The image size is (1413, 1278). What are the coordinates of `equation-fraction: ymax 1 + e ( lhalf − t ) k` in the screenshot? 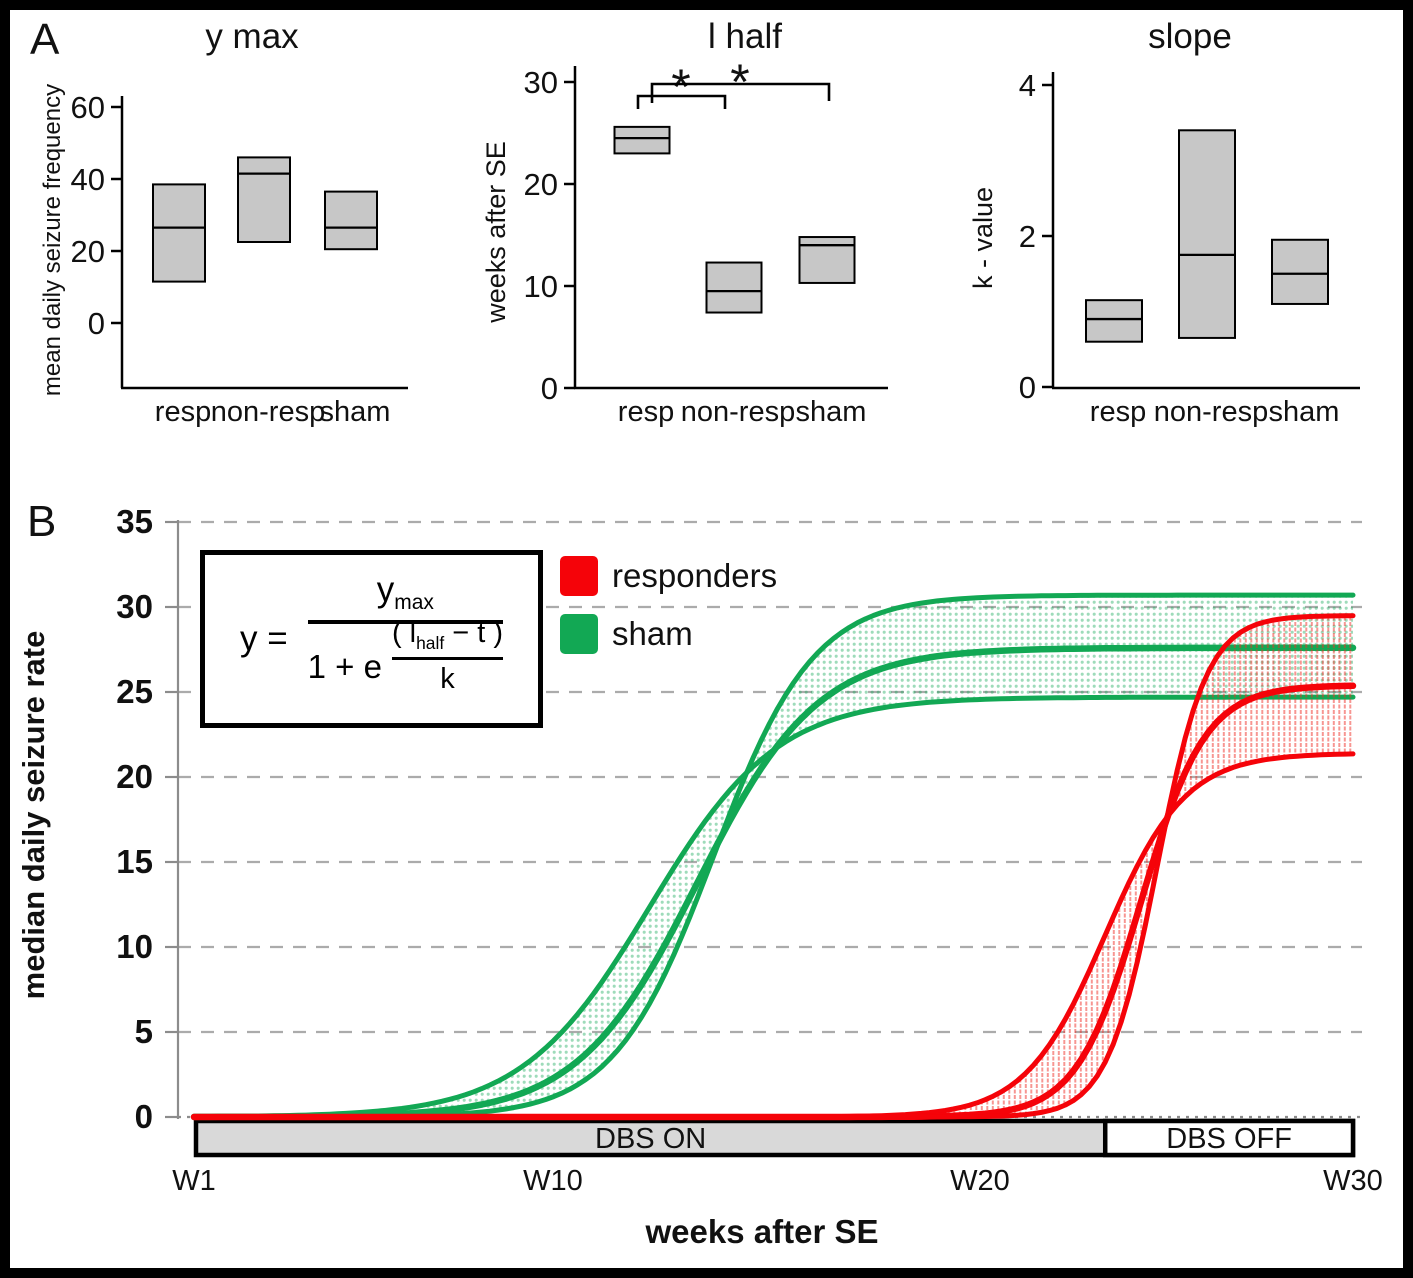 It's located at (405, 639).